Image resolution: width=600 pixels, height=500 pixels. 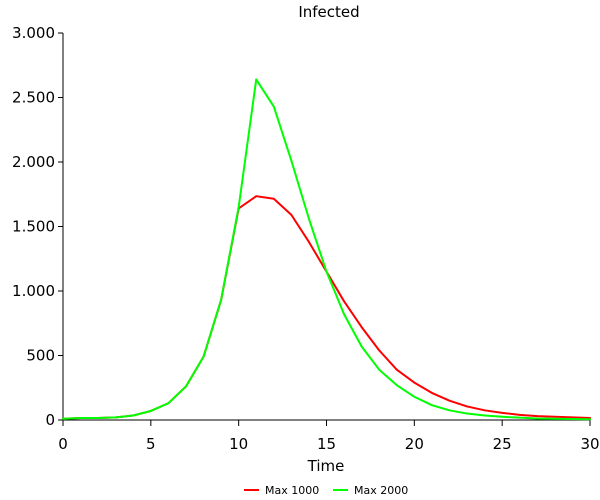 I want to click on y-tick-label-3: 1.500, so click(x=33, y=227).